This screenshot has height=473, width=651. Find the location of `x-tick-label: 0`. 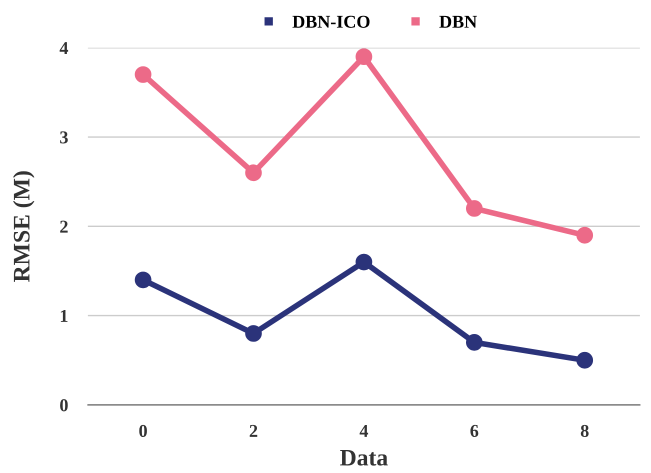

x-tick-label: 0 is located at coordinates (143, 431).